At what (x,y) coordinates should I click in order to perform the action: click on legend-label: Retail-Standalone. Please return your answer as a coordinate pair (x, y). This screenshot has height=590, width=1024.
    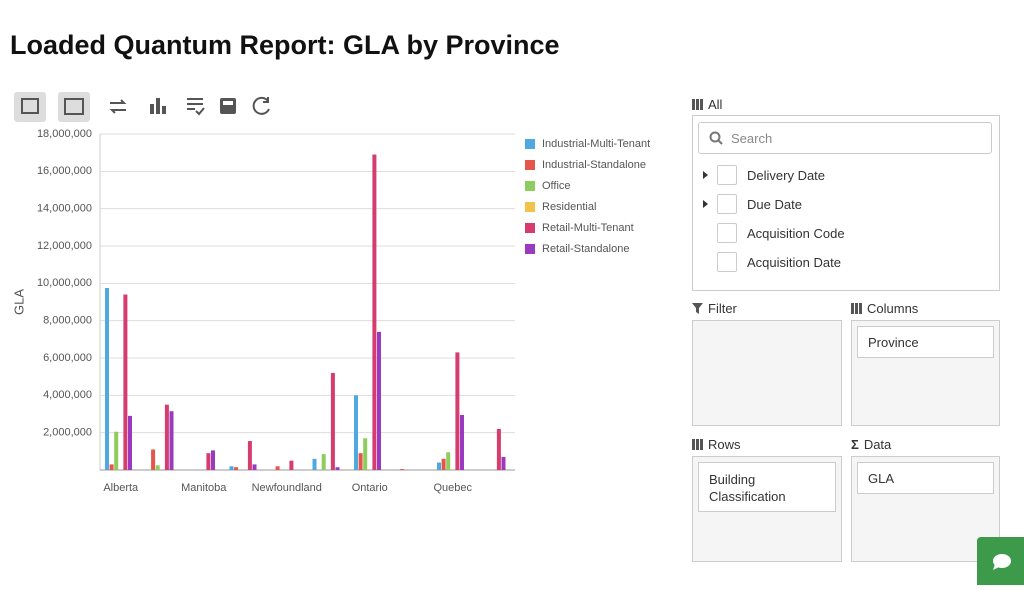
    Looking at the image, I should click on (585, 249).